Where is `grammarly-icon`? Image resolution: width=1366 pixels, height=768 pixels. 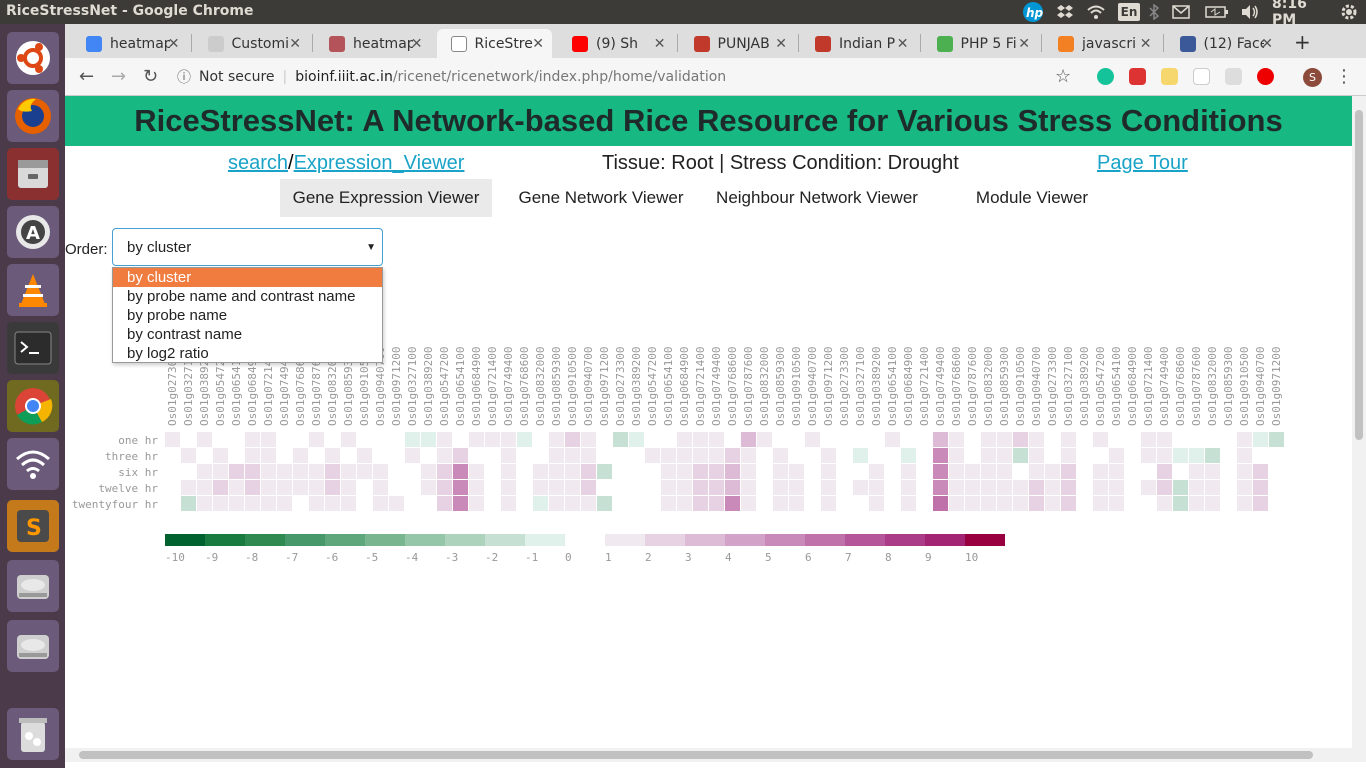 grammarly-icon is located at coordinates (1105, 76).